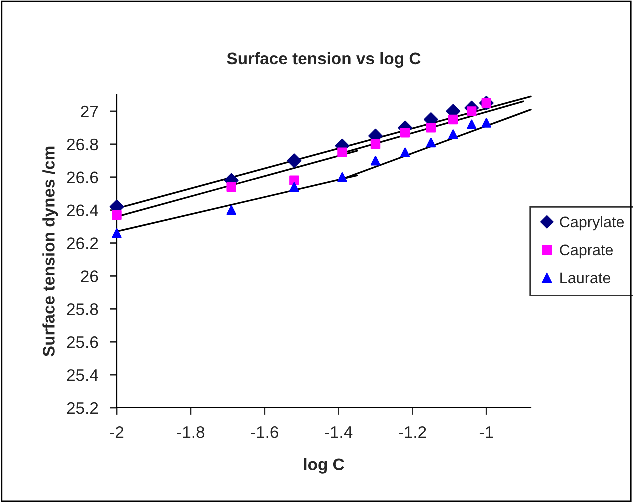 The width and height of the screenshot is (633, 503). What do you see at coordinates (82, 210) in the screenshot?
I see `y-tick-label: 26.4` at bounding box center [82, 210].